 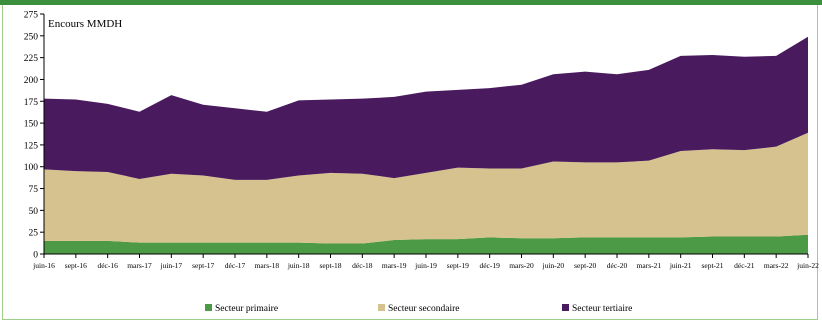 What do you see at coordinates (203, 265) in the screenshot?
I see `x-tick-label: sept-17` at bounding box center [203, 265].